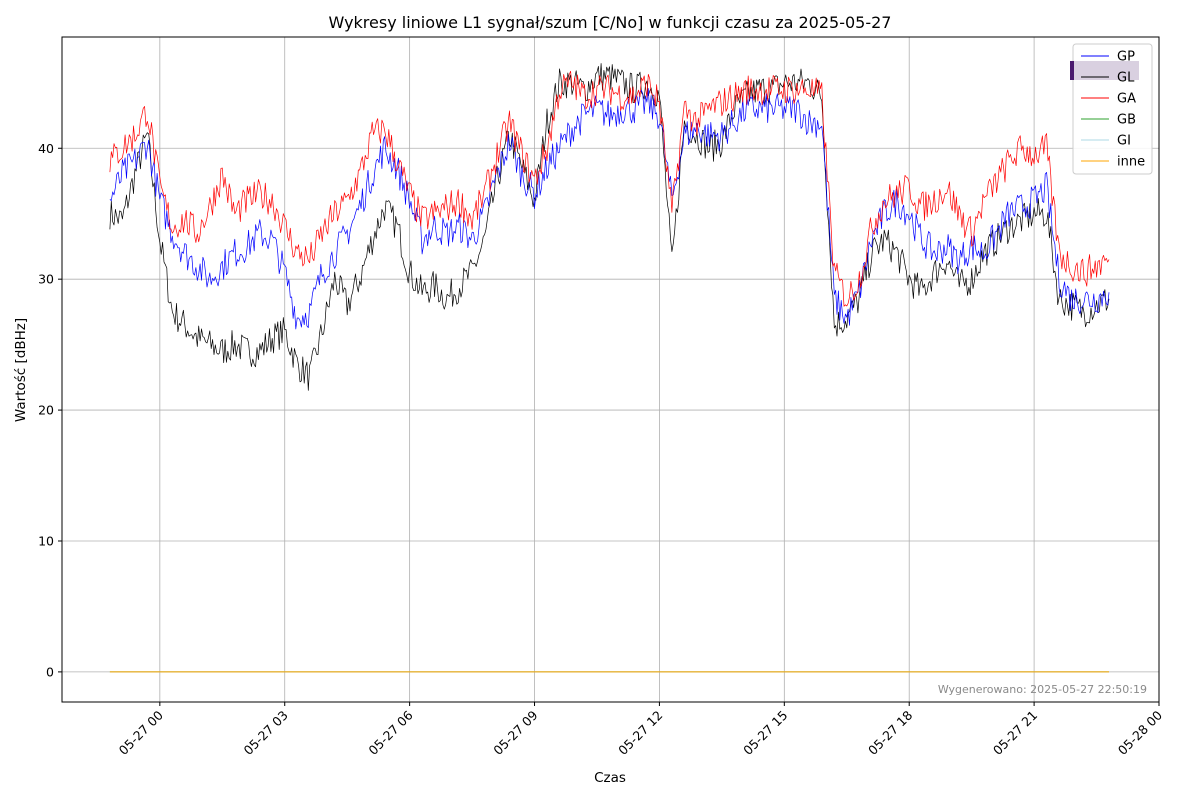 This screenshot has height=800, width=1200. What do you see at coordinates (1042, 689) in the screenshot?
I see `generated-footnote: Wygenerowano: 2025-05-27 22:50:19` at bounding box center [1042, 689].